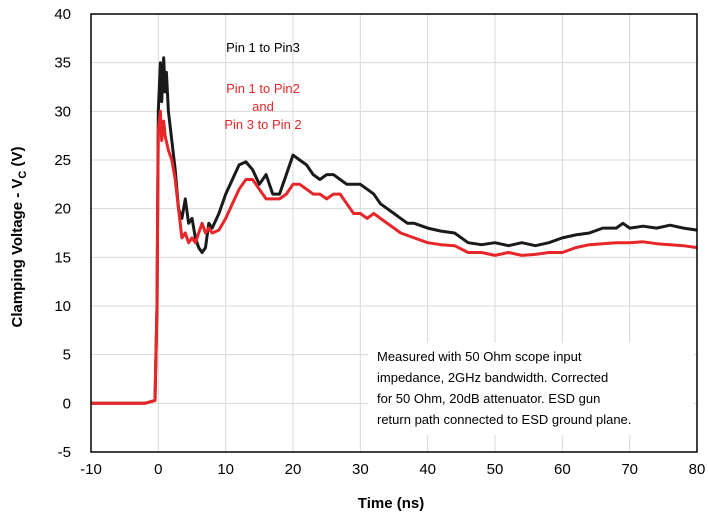  Describe the element at coordinates (263, 88) in the screenshot. I see `legend-label-red-line-1: Pin 1 to Pin2` at that location.